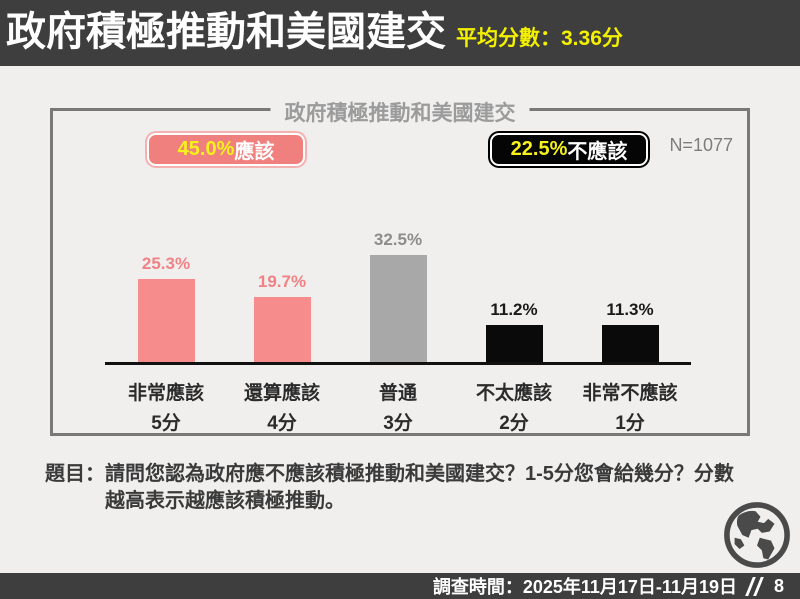 The image size is (800, 599). I want to click on bar-column: 11.2%, so click(514, 331).